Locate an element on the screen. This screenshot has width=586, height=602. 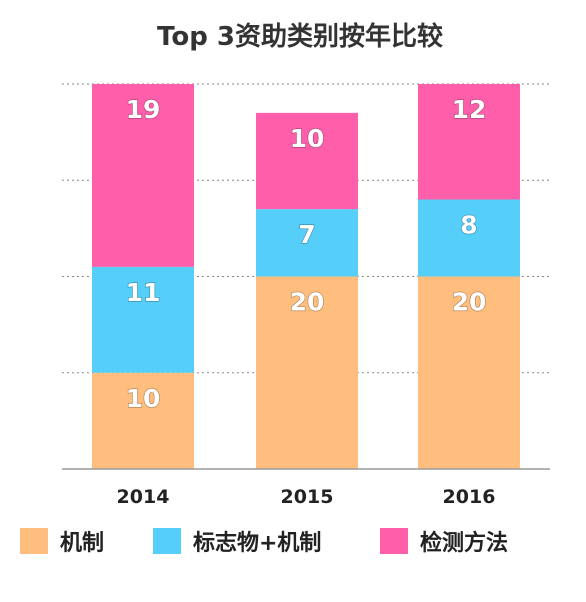
x-tick-label-2015: 2015 is located at coordinates (307, 497).